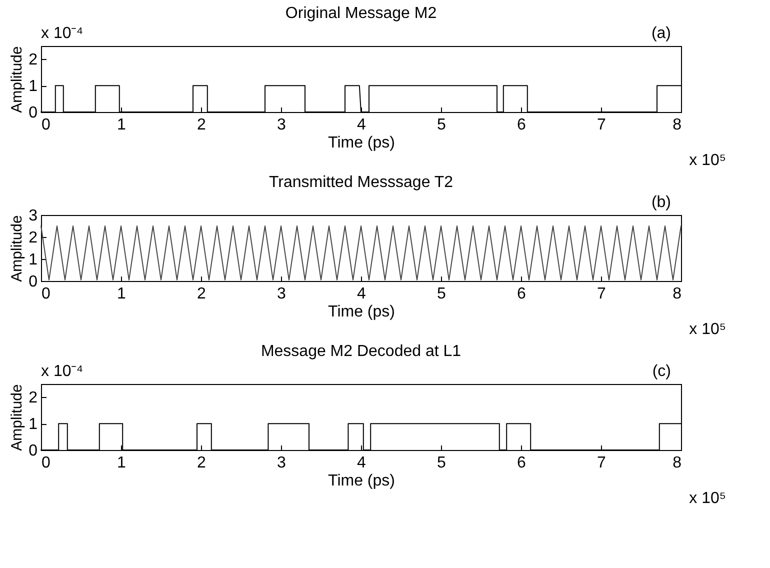 This screenshot has height=568, width=770. What do you see at coordinates (361, 13) in the screenshot?
I see `chart-title: Original Message M2` at bounding box center [361, 13].